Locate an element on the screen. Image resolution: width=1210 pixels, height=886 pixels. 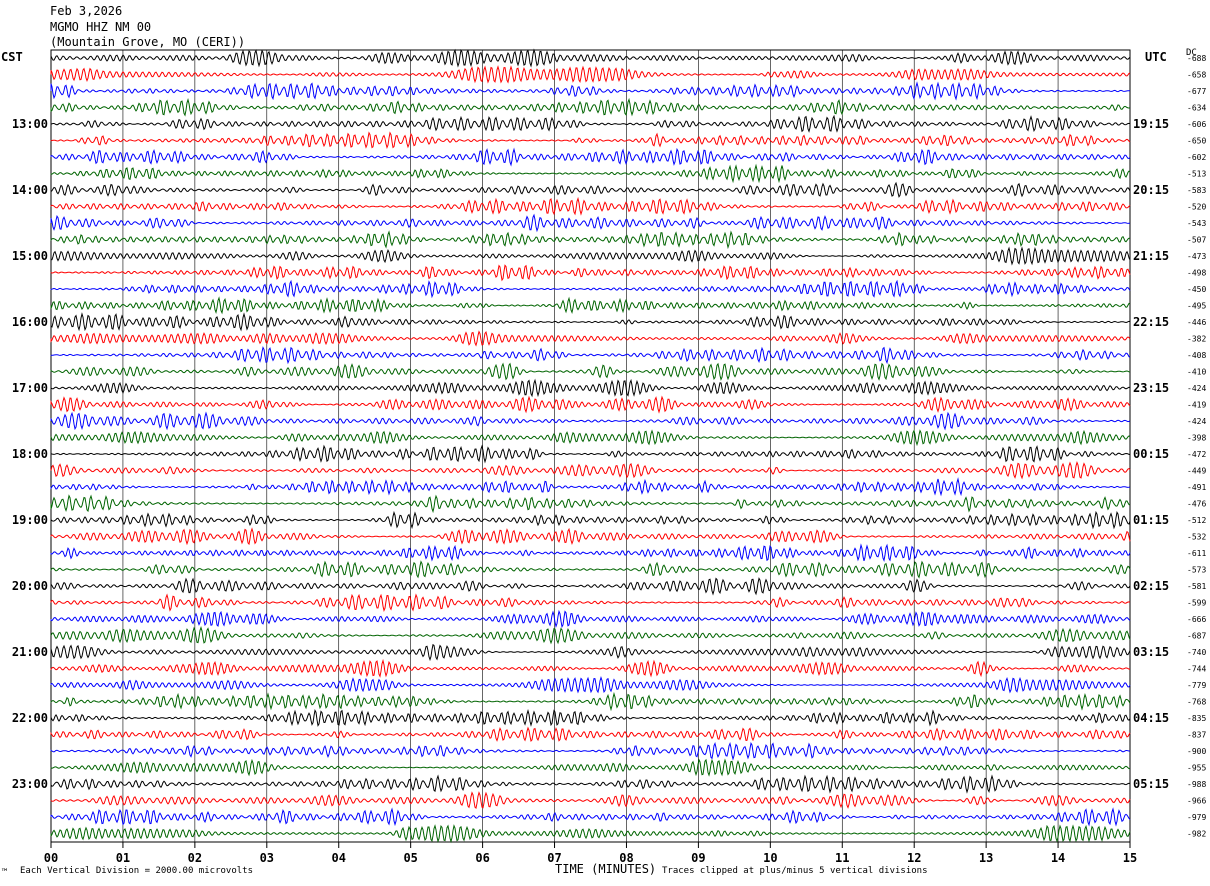
utc-hour-label: 21:15 is located at coordinates (1151, 256).